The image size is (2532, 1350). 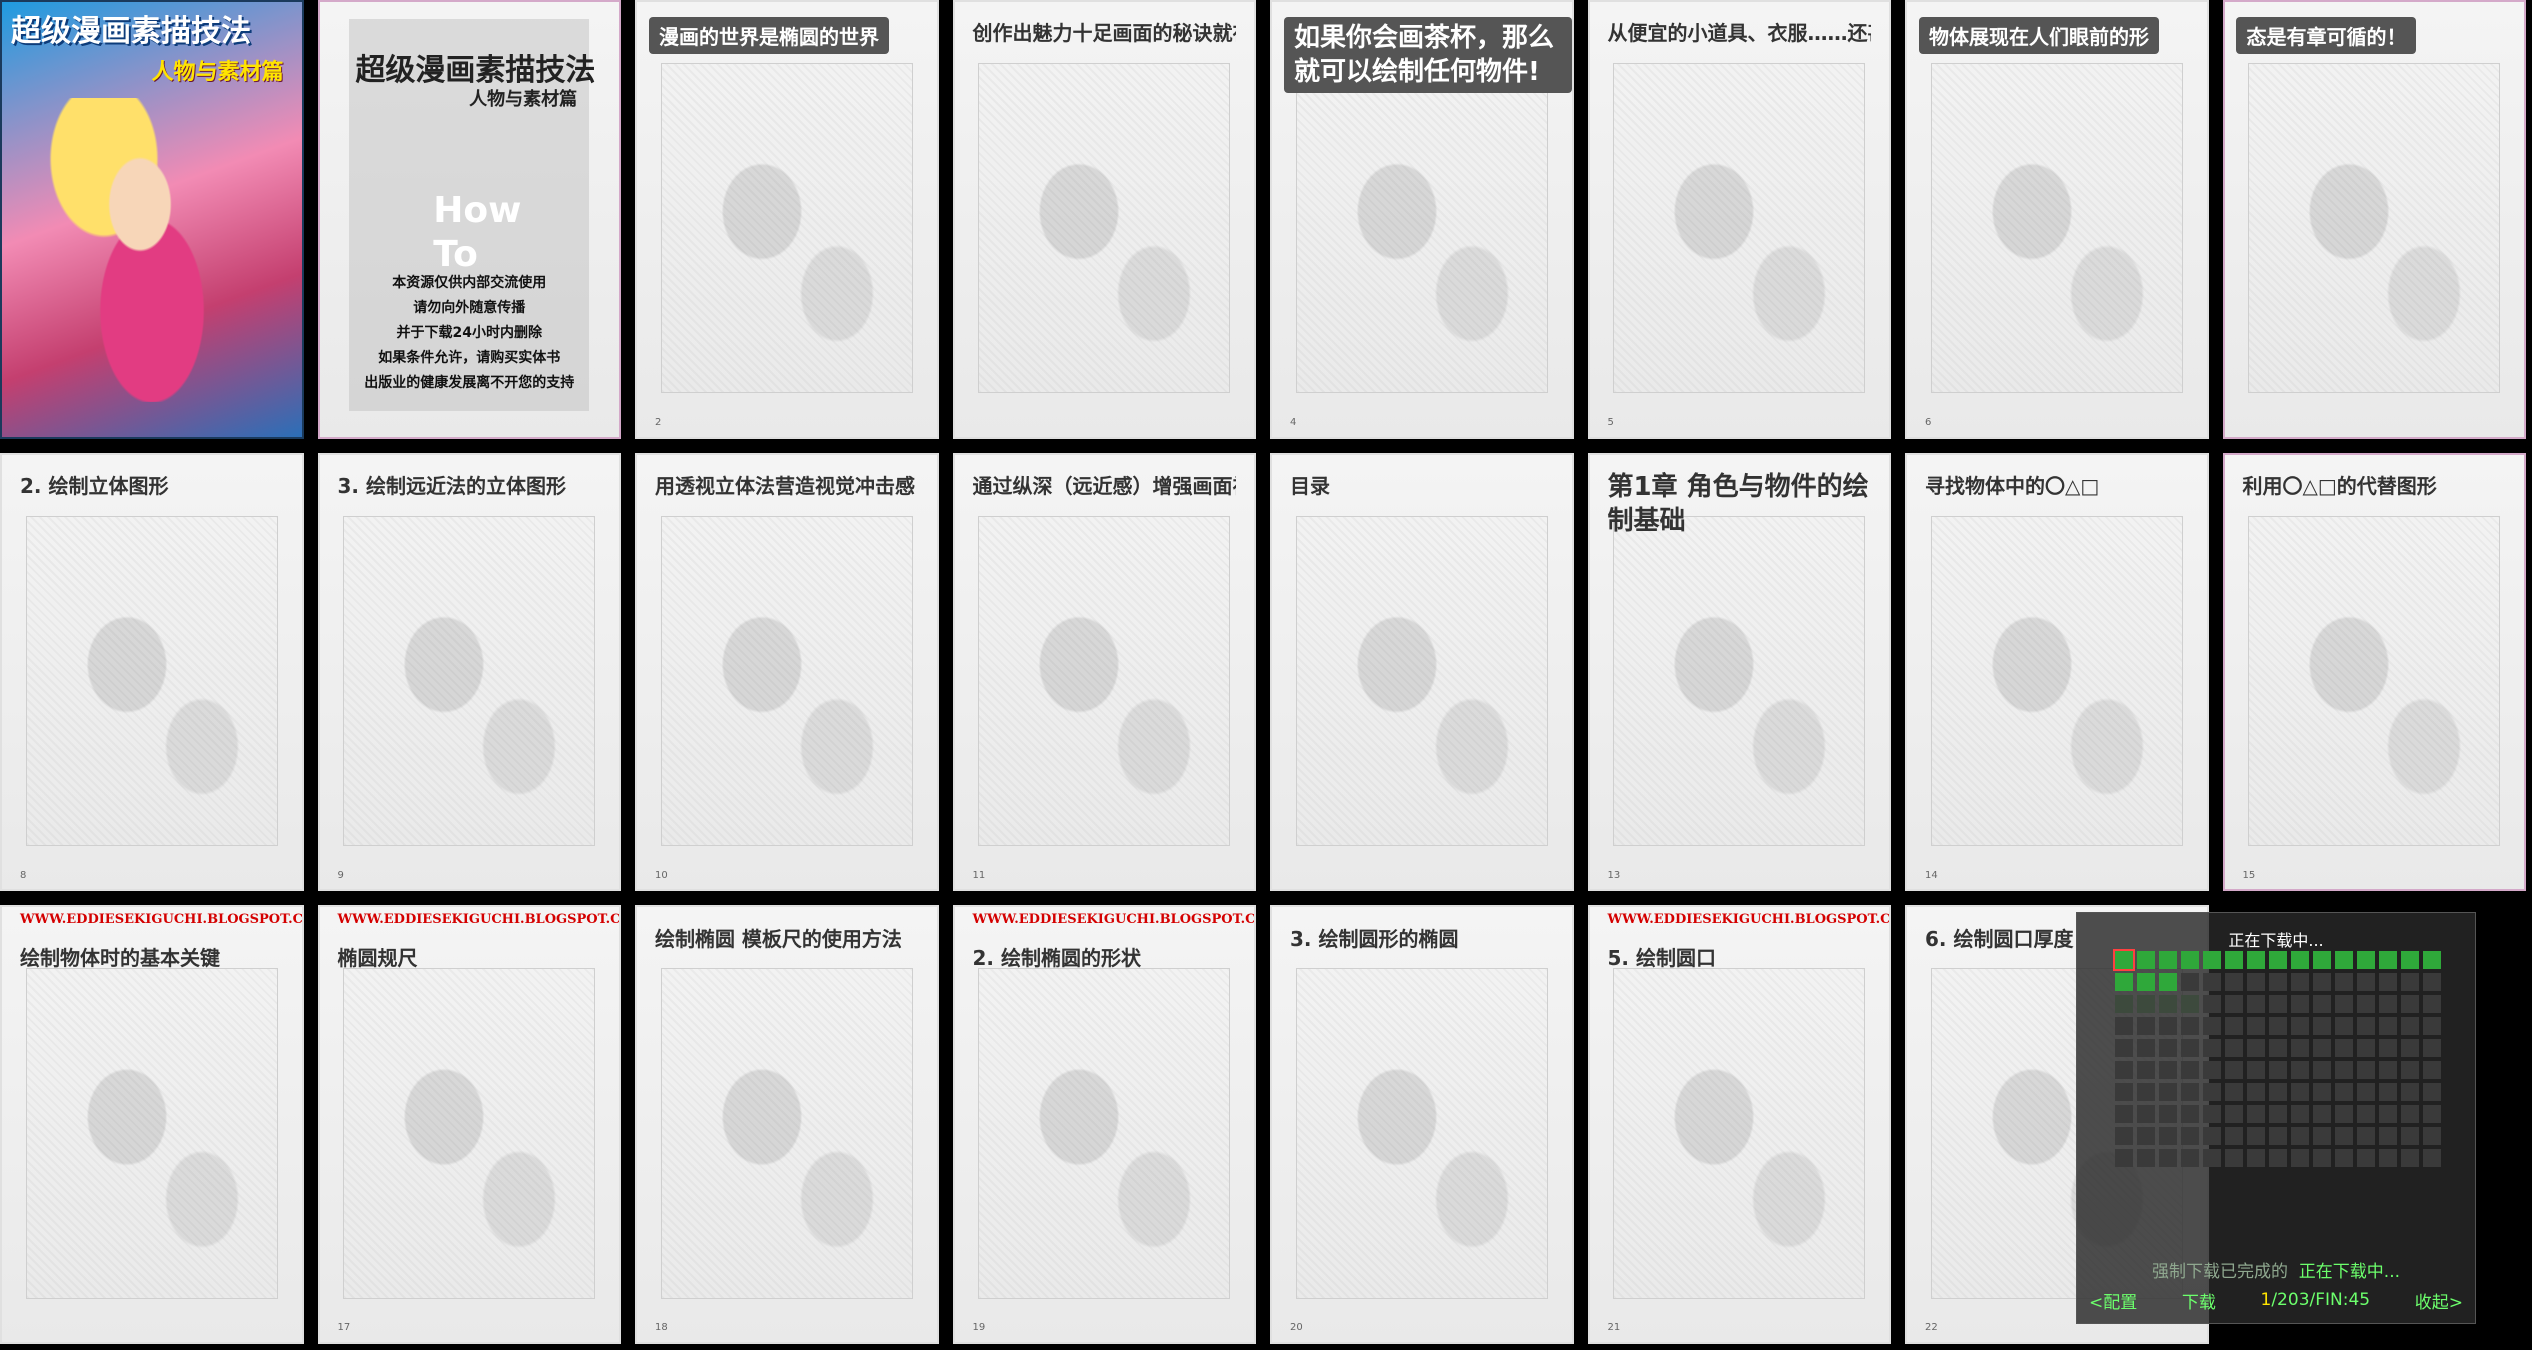 I want to click on page-thumbnail: 如果你会画茶杯，那么就可以绘制任何物件! 4, so click(x=1422, y=219).